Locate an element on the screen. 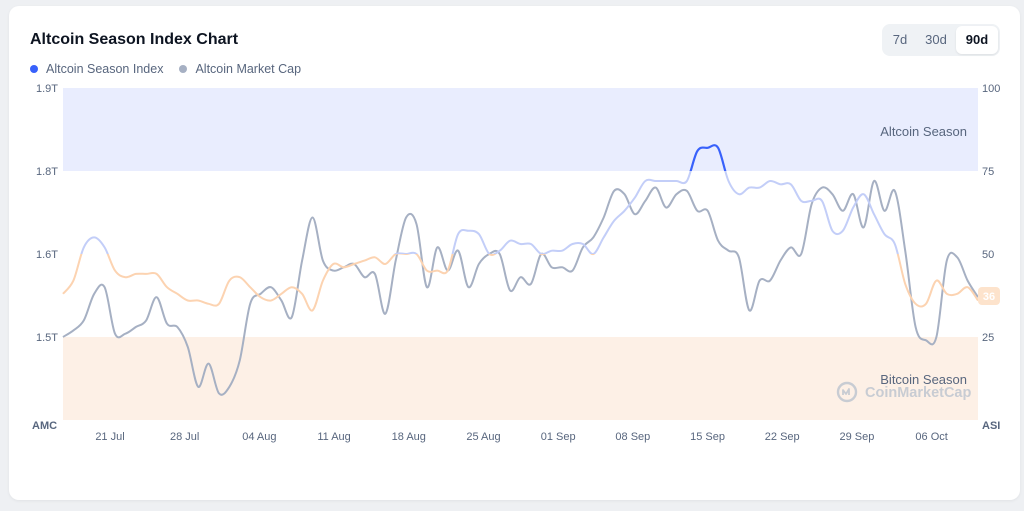  bitcoin-season-label: Bitcoin Season is located at coordinates (923, 379).